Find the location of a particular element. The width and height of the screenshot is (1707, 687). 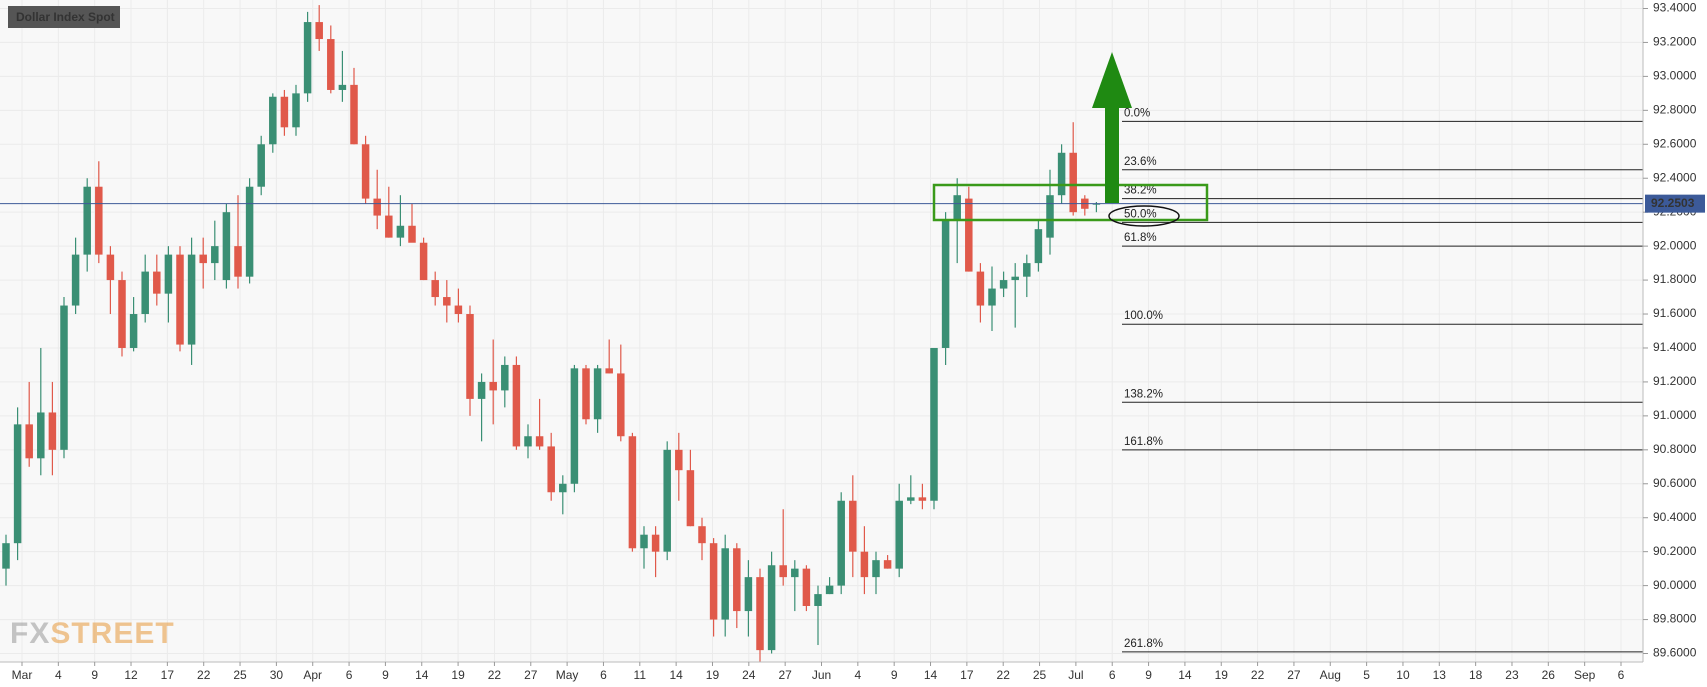

fib-label: 138.2% is located at coordinates (1143, 394).